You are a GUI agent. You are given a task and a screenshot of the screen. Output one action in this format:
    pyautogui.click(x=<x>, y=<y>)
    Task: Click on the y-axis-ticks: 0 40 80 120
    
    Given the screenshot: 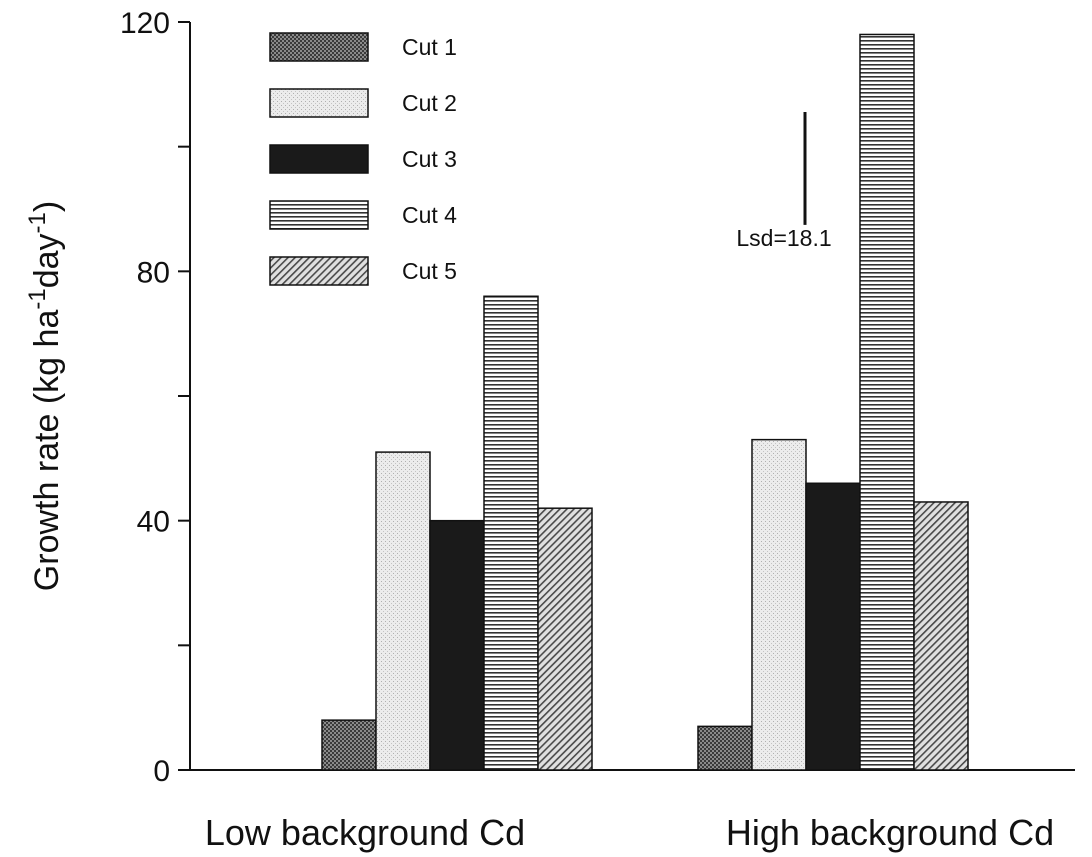 What is the action you would take?
    pyautogui.click(x=155, y=397)
    